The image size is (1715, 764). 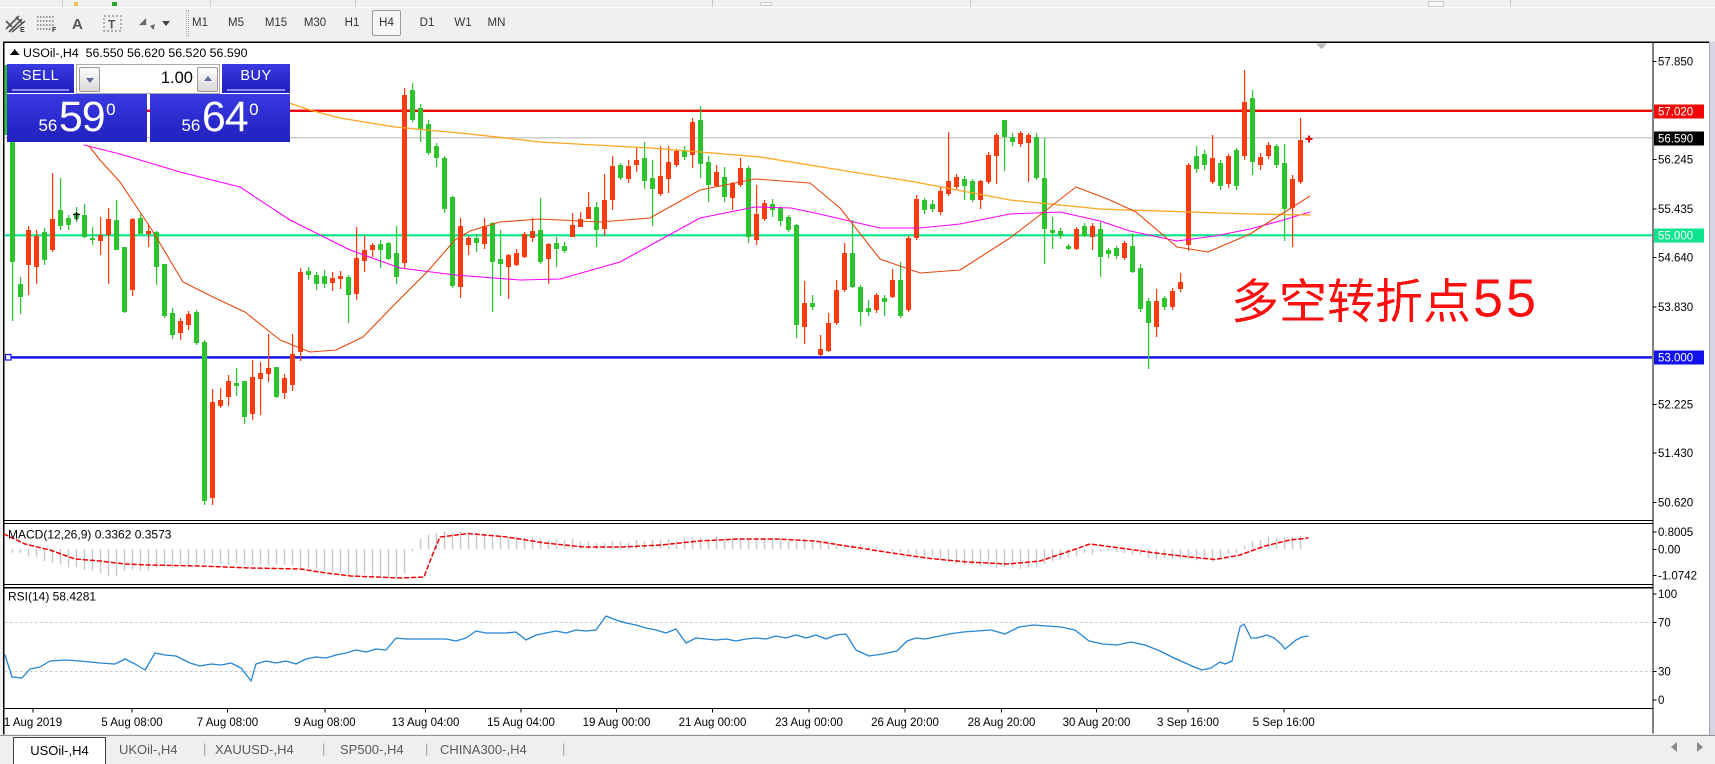 I want to click on svg-text: 26 Aug 20:00, so click(x=905, y=723).